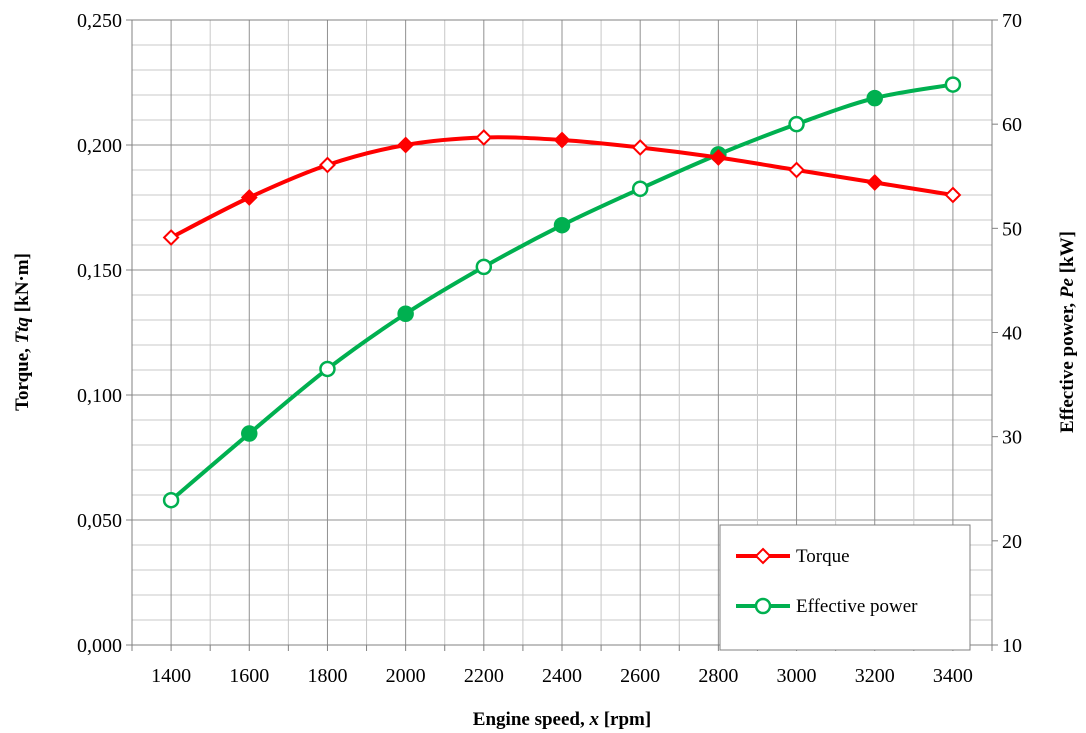 This screenshot has height=733, width=1086. I want to click on x-tick-label: 2600, so click(640, 676).